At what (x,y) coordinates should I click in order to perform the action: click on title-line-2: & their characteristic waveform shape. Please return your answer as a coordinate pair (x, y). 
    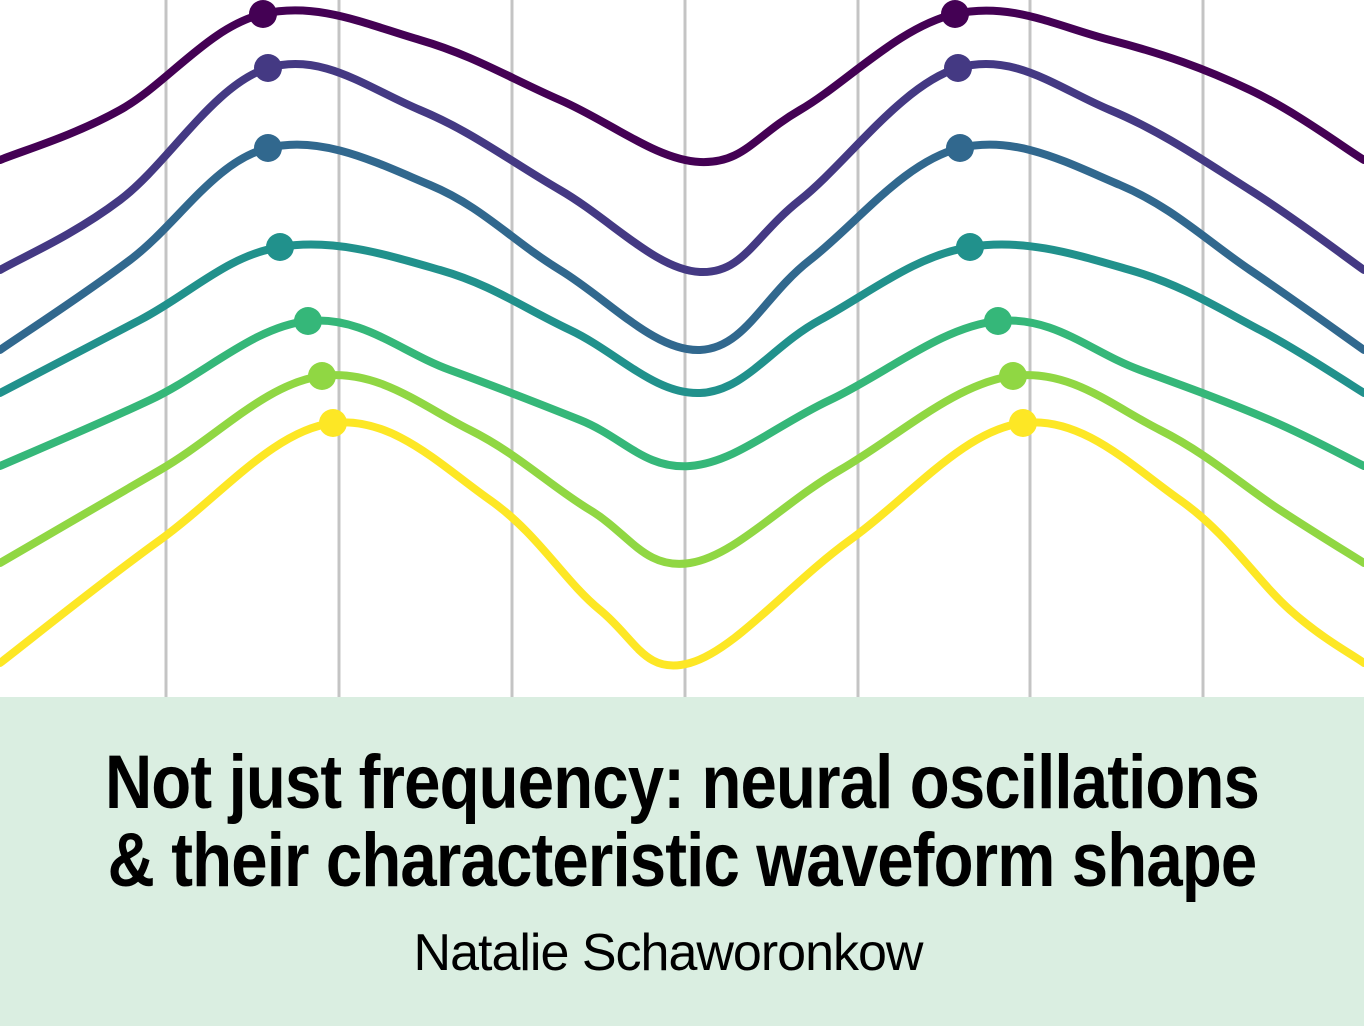
    Looking at the image, I should click on (682, 860).